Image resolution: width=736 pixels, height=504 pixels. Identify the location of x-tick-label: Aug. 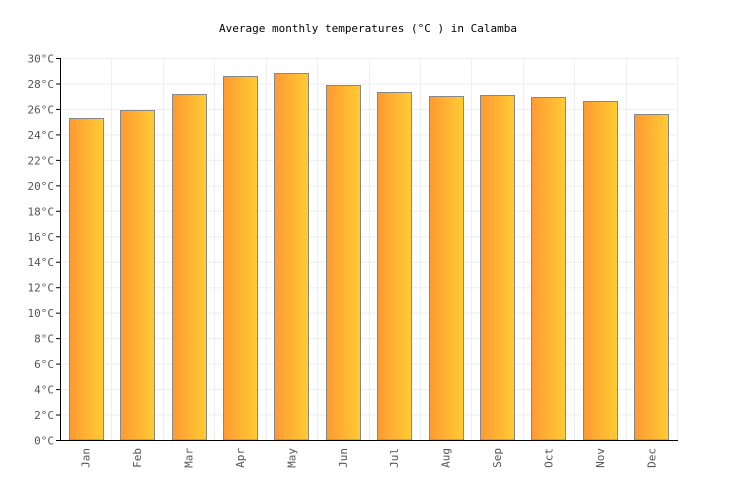
(446, 458).